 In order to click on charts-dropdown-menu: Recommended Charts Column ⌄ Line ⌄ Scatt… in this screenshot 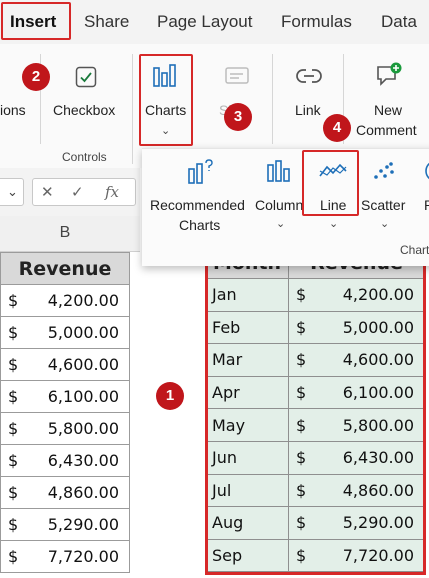, I will do `click(285, 207)`.